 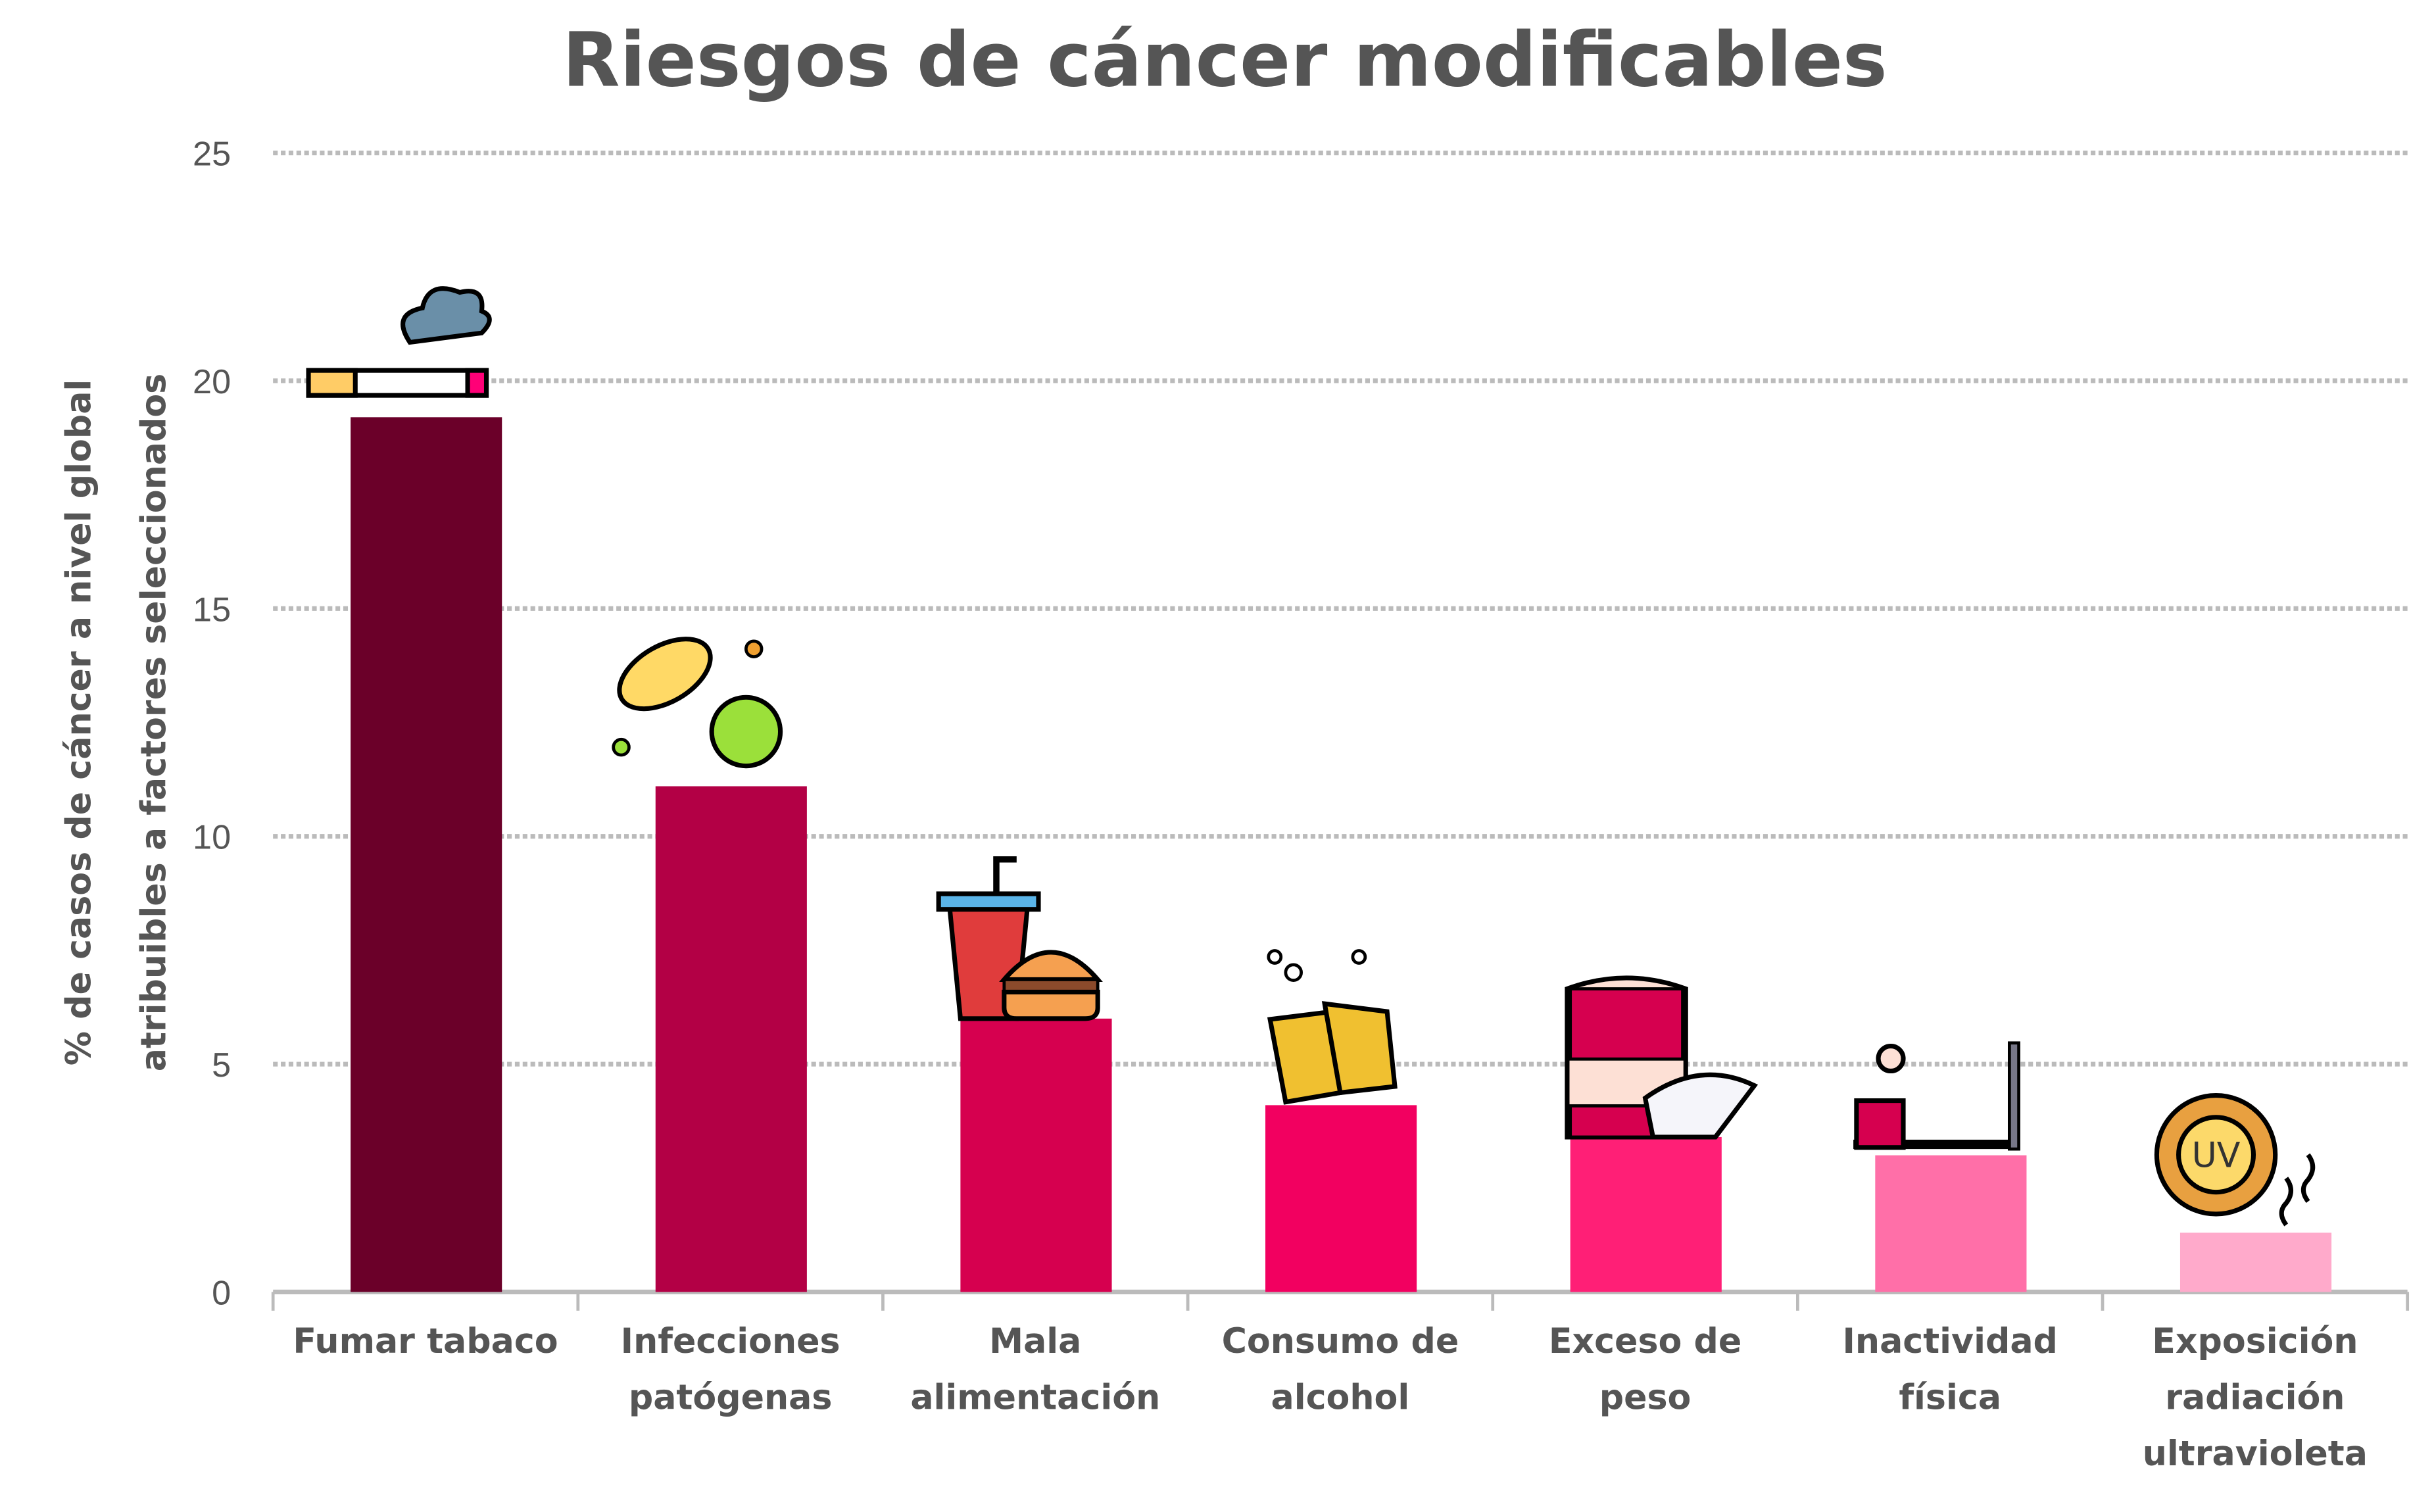 I want to click on y-tick-label: 15, so click(x=212, y=610).